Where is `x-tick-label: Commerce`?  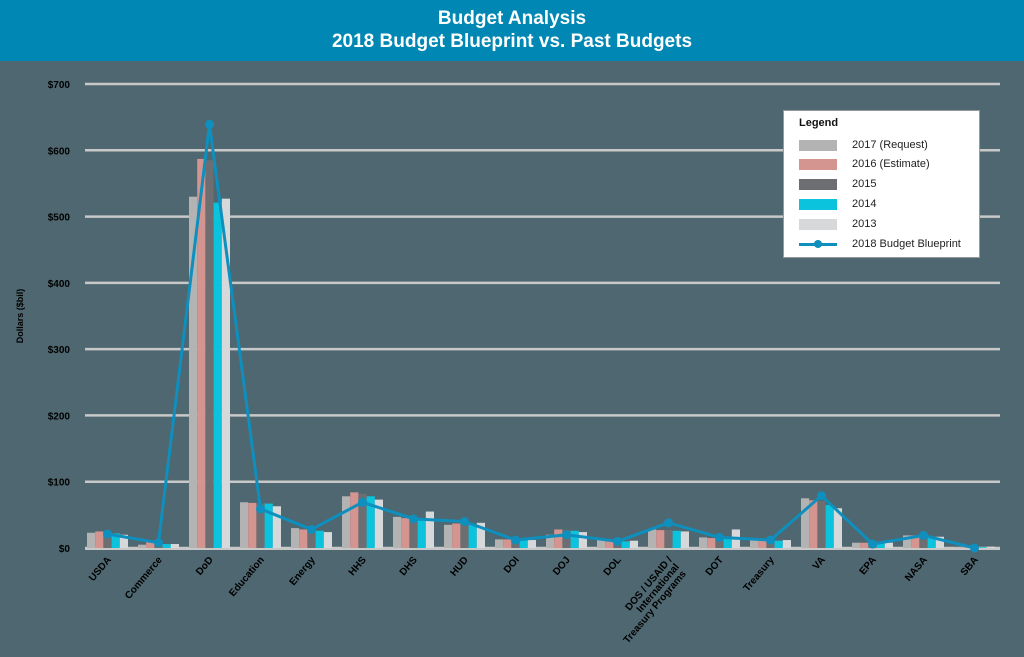 x-tick-label: Commerce is located at coordinates (144, 578).